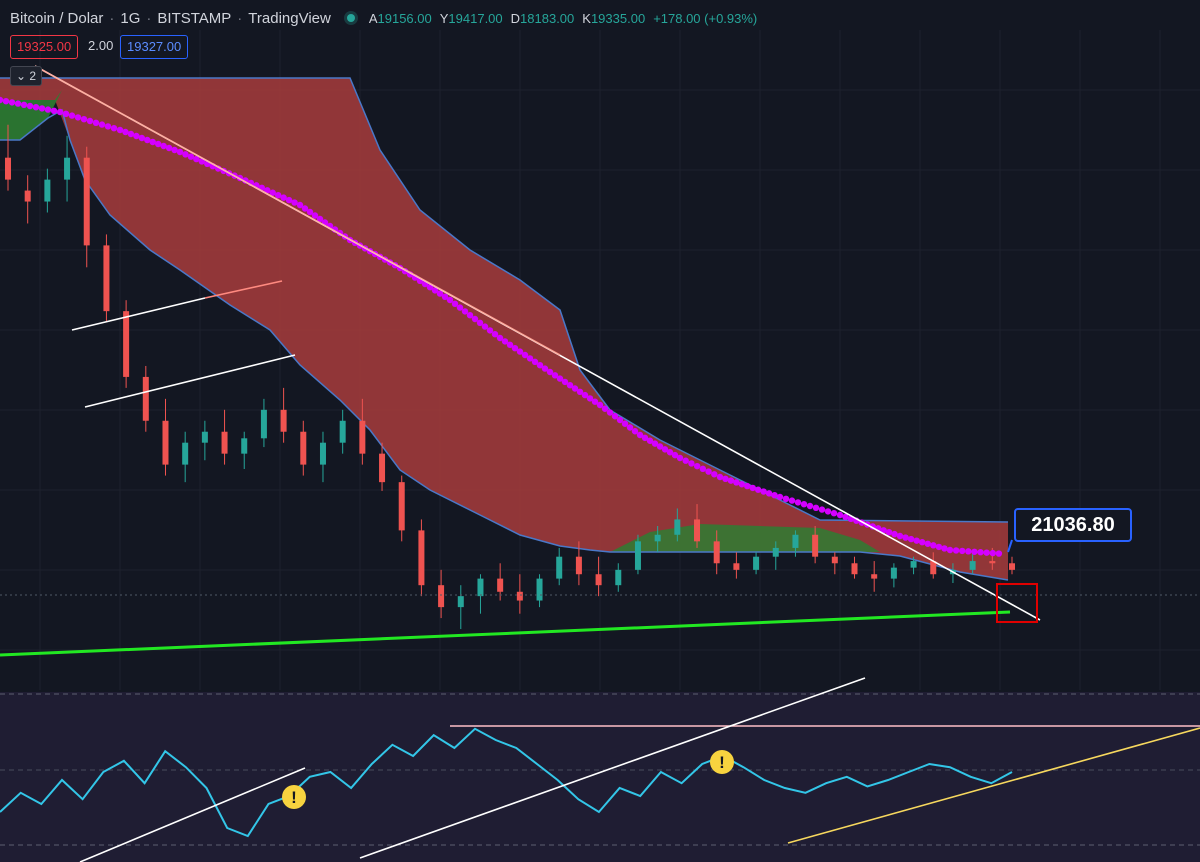 This screenshot has width=1200, height=862. I want to click on ohlc-key: Y, so click(444, 18).